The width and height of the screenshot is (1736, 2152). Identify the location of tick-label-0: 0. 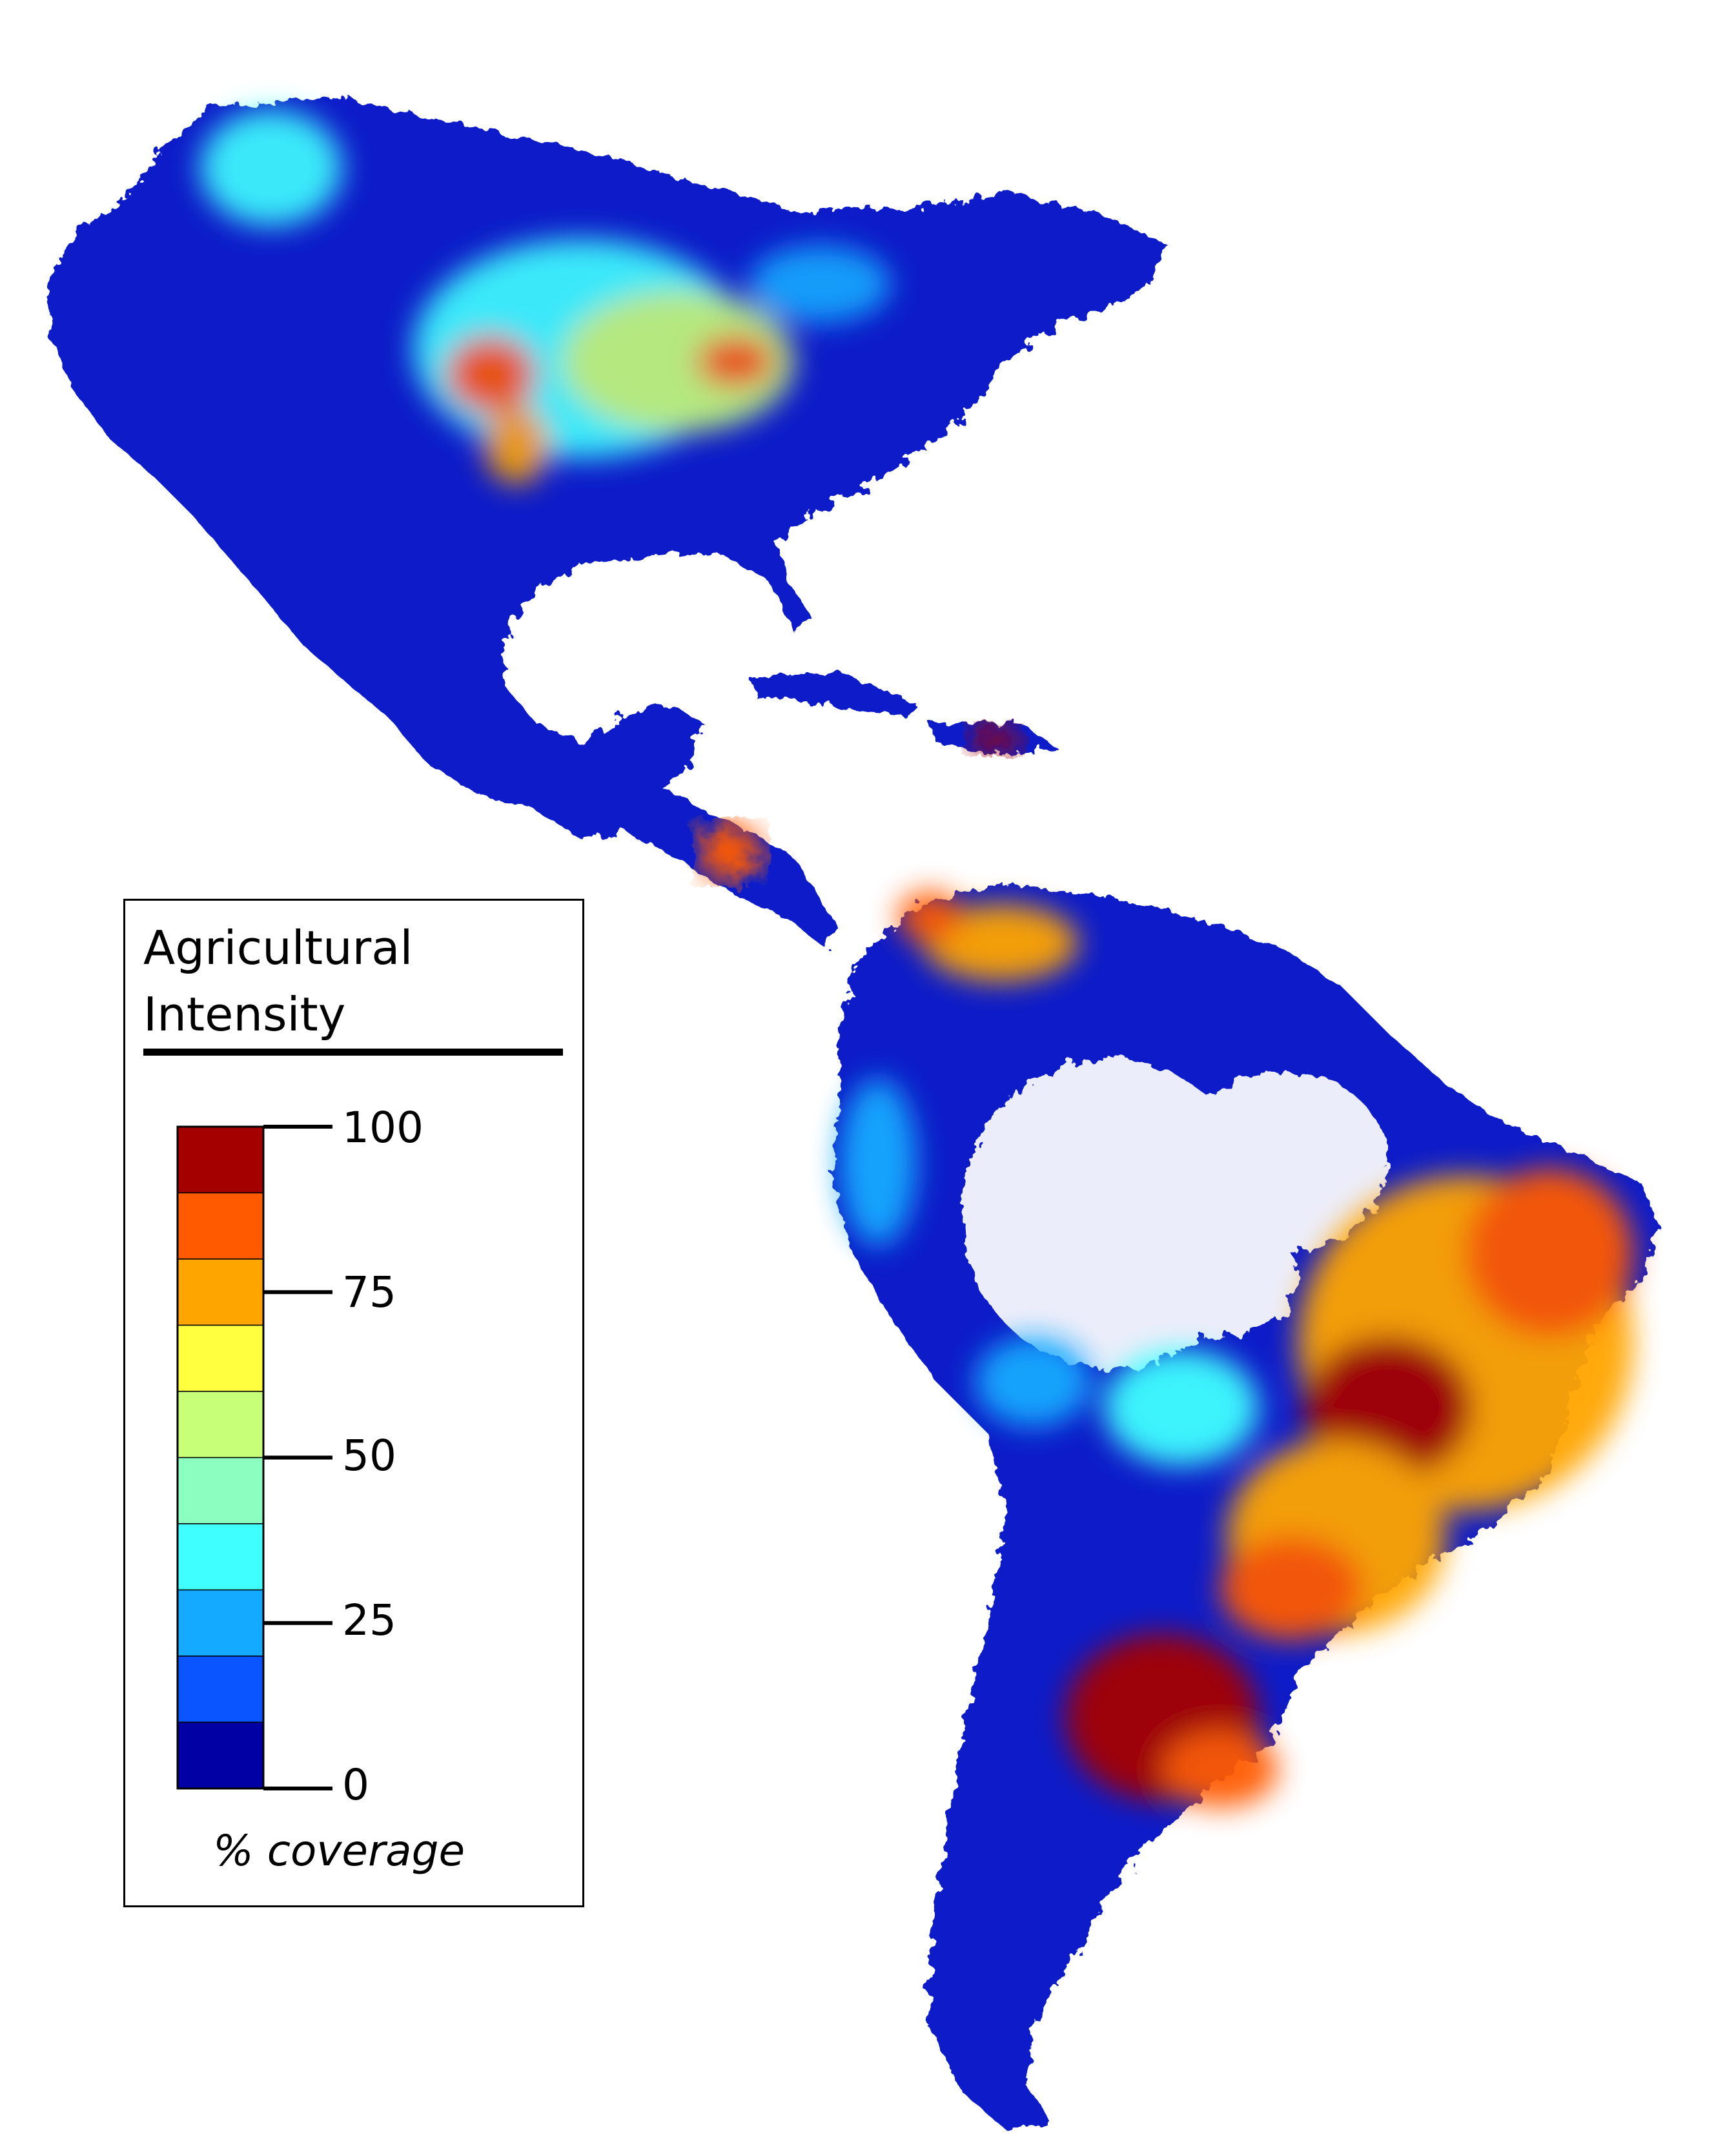
(355, 1785).